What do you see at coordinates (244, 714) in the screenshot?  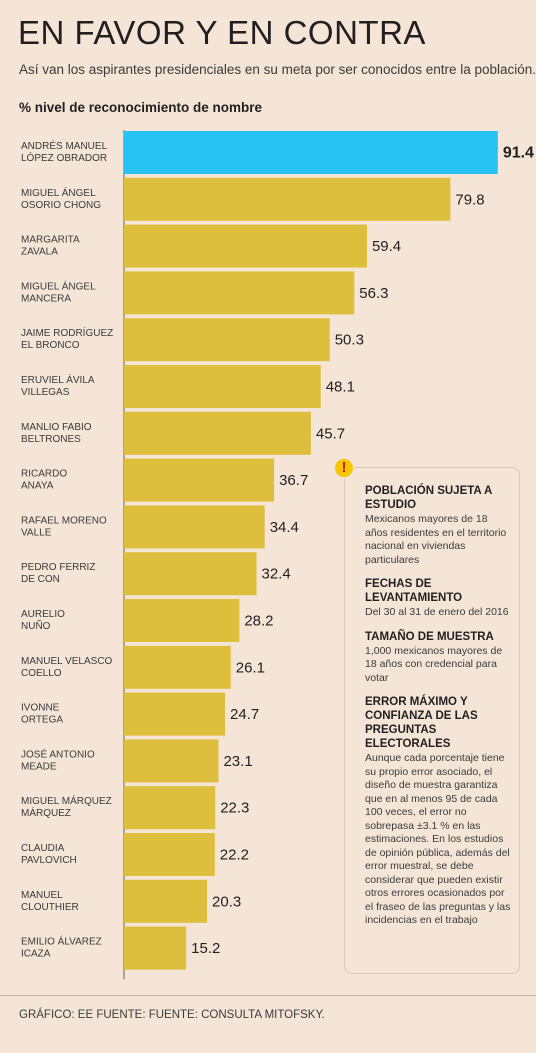 I see `data-label: 24.7` at bounding box center [244, 714].